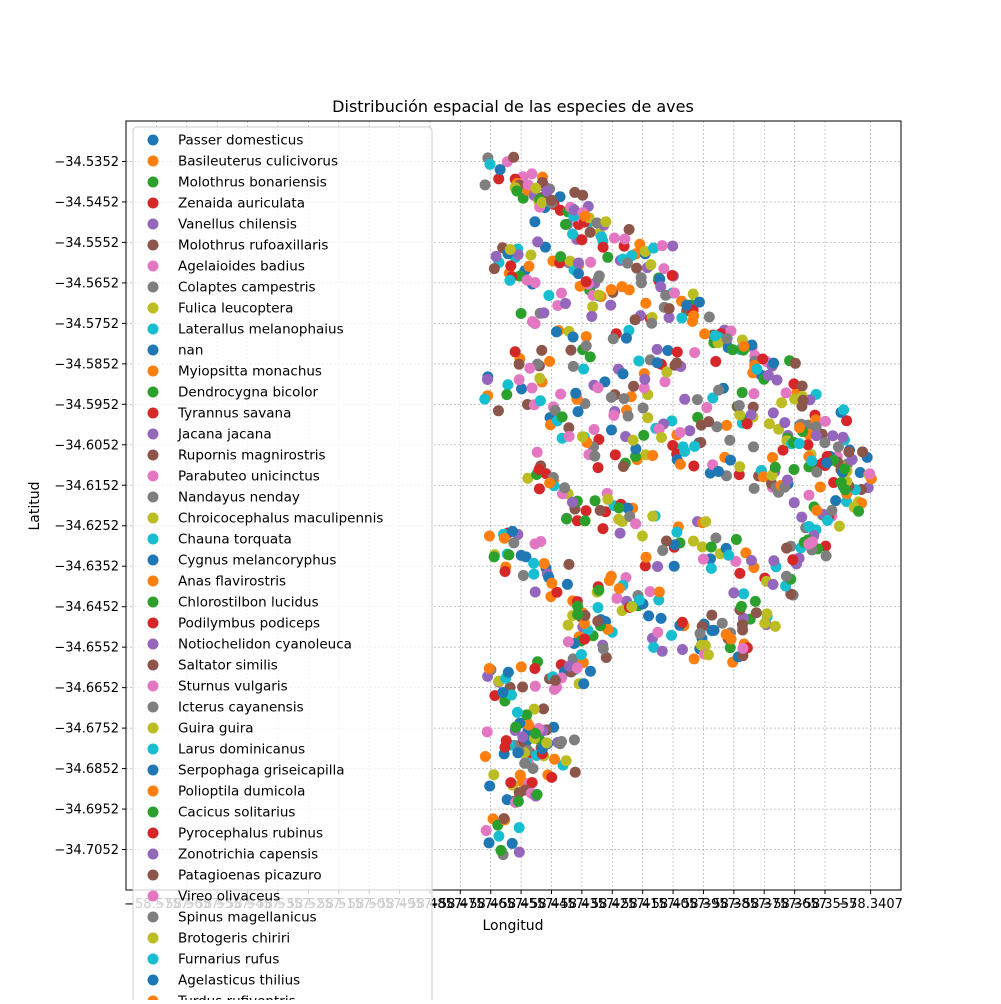 Image resolution: width=1001 pixels, height=1004 pixels. Describe the element at coordinates (261, 771) in the screenshot. I see `legend-label: Serpophaga griseicapilla` at that location.